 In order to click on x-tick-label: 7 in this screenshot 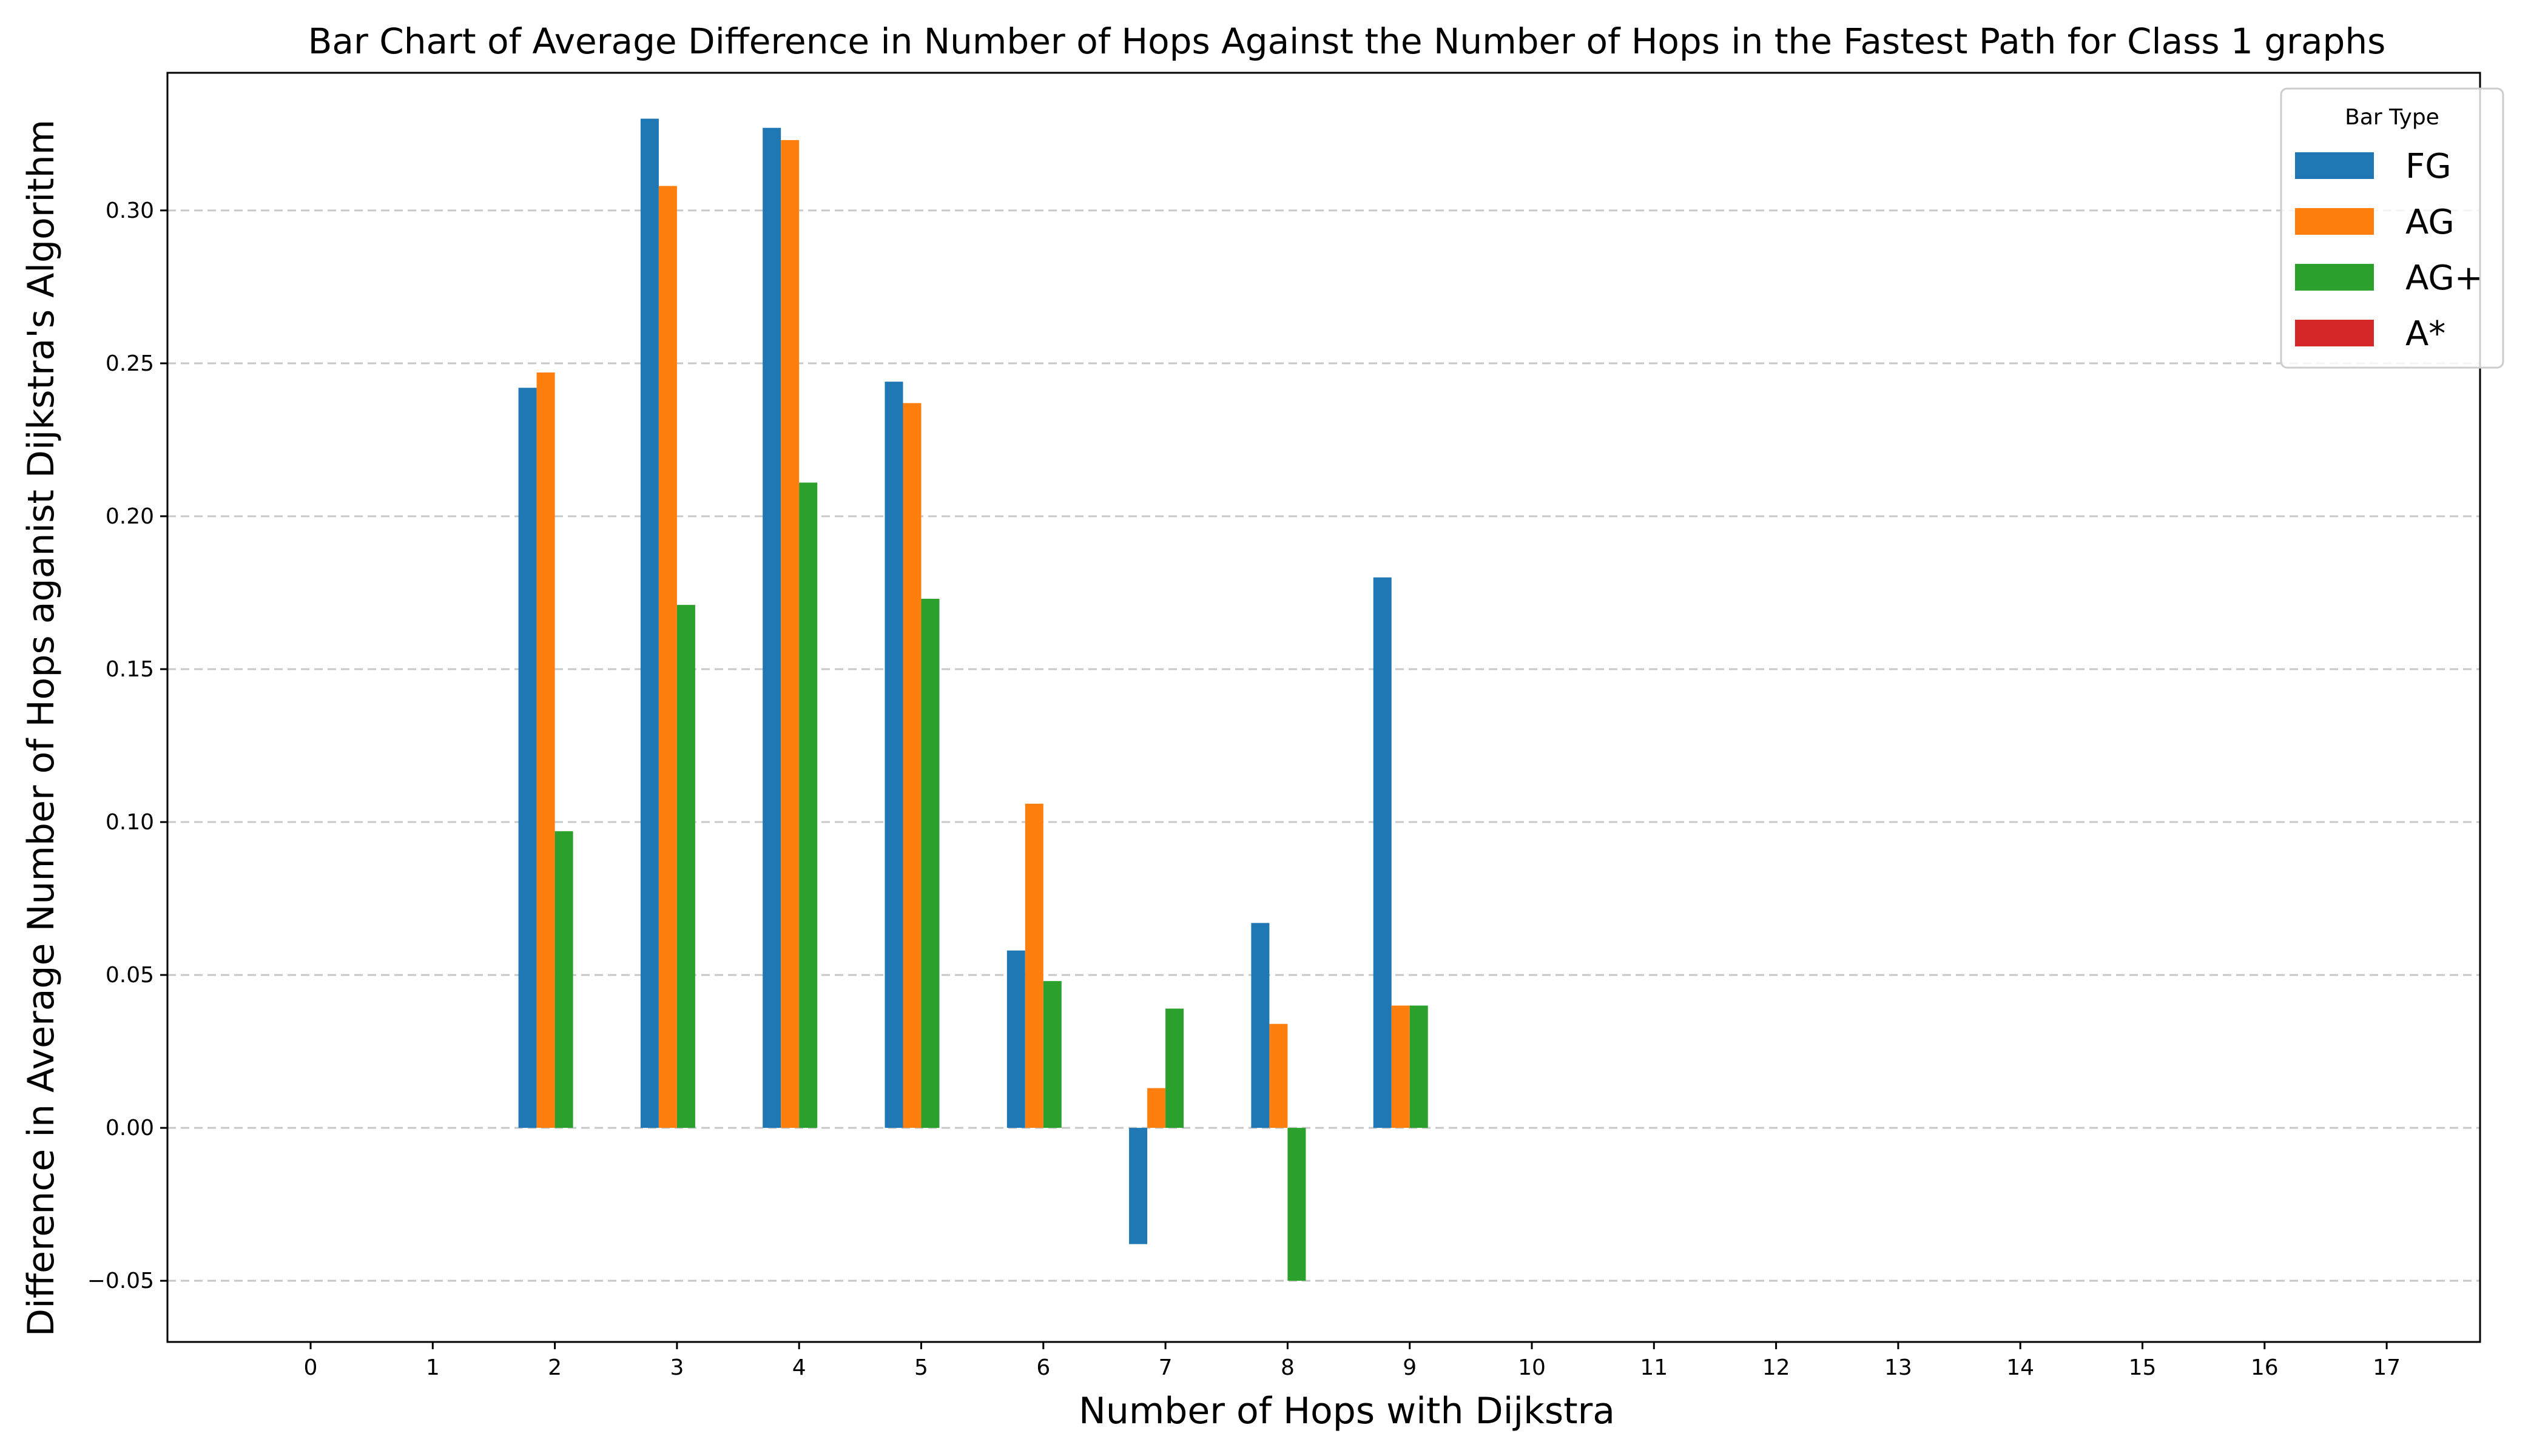, I will do `click(1166, 1367)`.